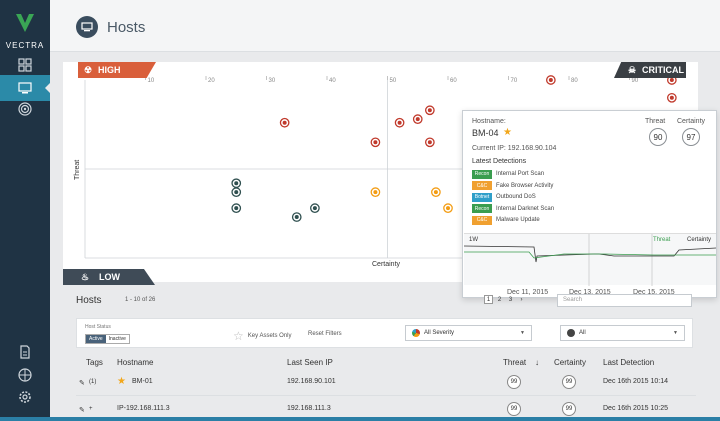  I want to click on sort-desc-icon: ↓, so click(537, 362).